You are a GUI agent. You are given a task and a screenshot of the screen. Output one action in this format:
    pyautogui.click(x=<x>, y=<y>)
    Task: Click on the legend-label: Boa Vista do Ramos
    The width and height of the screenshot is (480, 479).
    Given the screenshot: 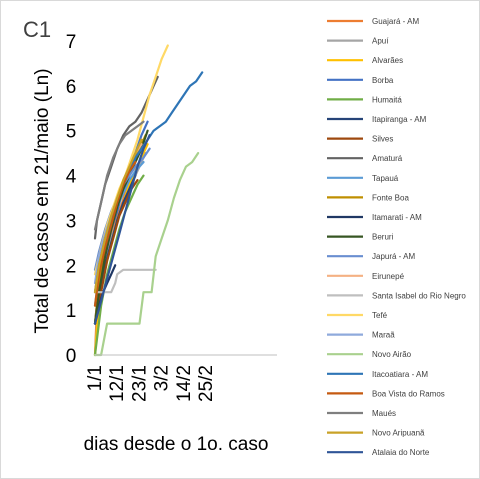 What is the action you would take?
    pyautogui.click(x=408, y=393)
    